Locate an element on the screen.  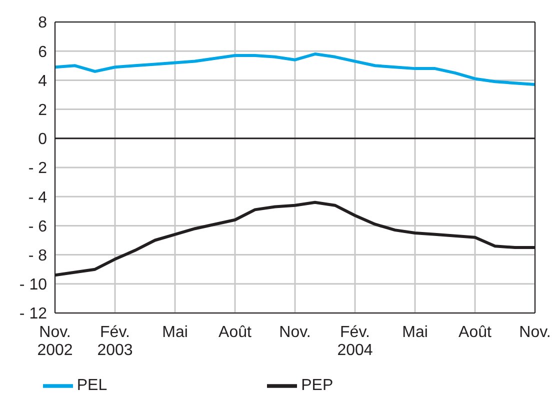
y-tick-label: - 4 is located at coordinates (38, 197).